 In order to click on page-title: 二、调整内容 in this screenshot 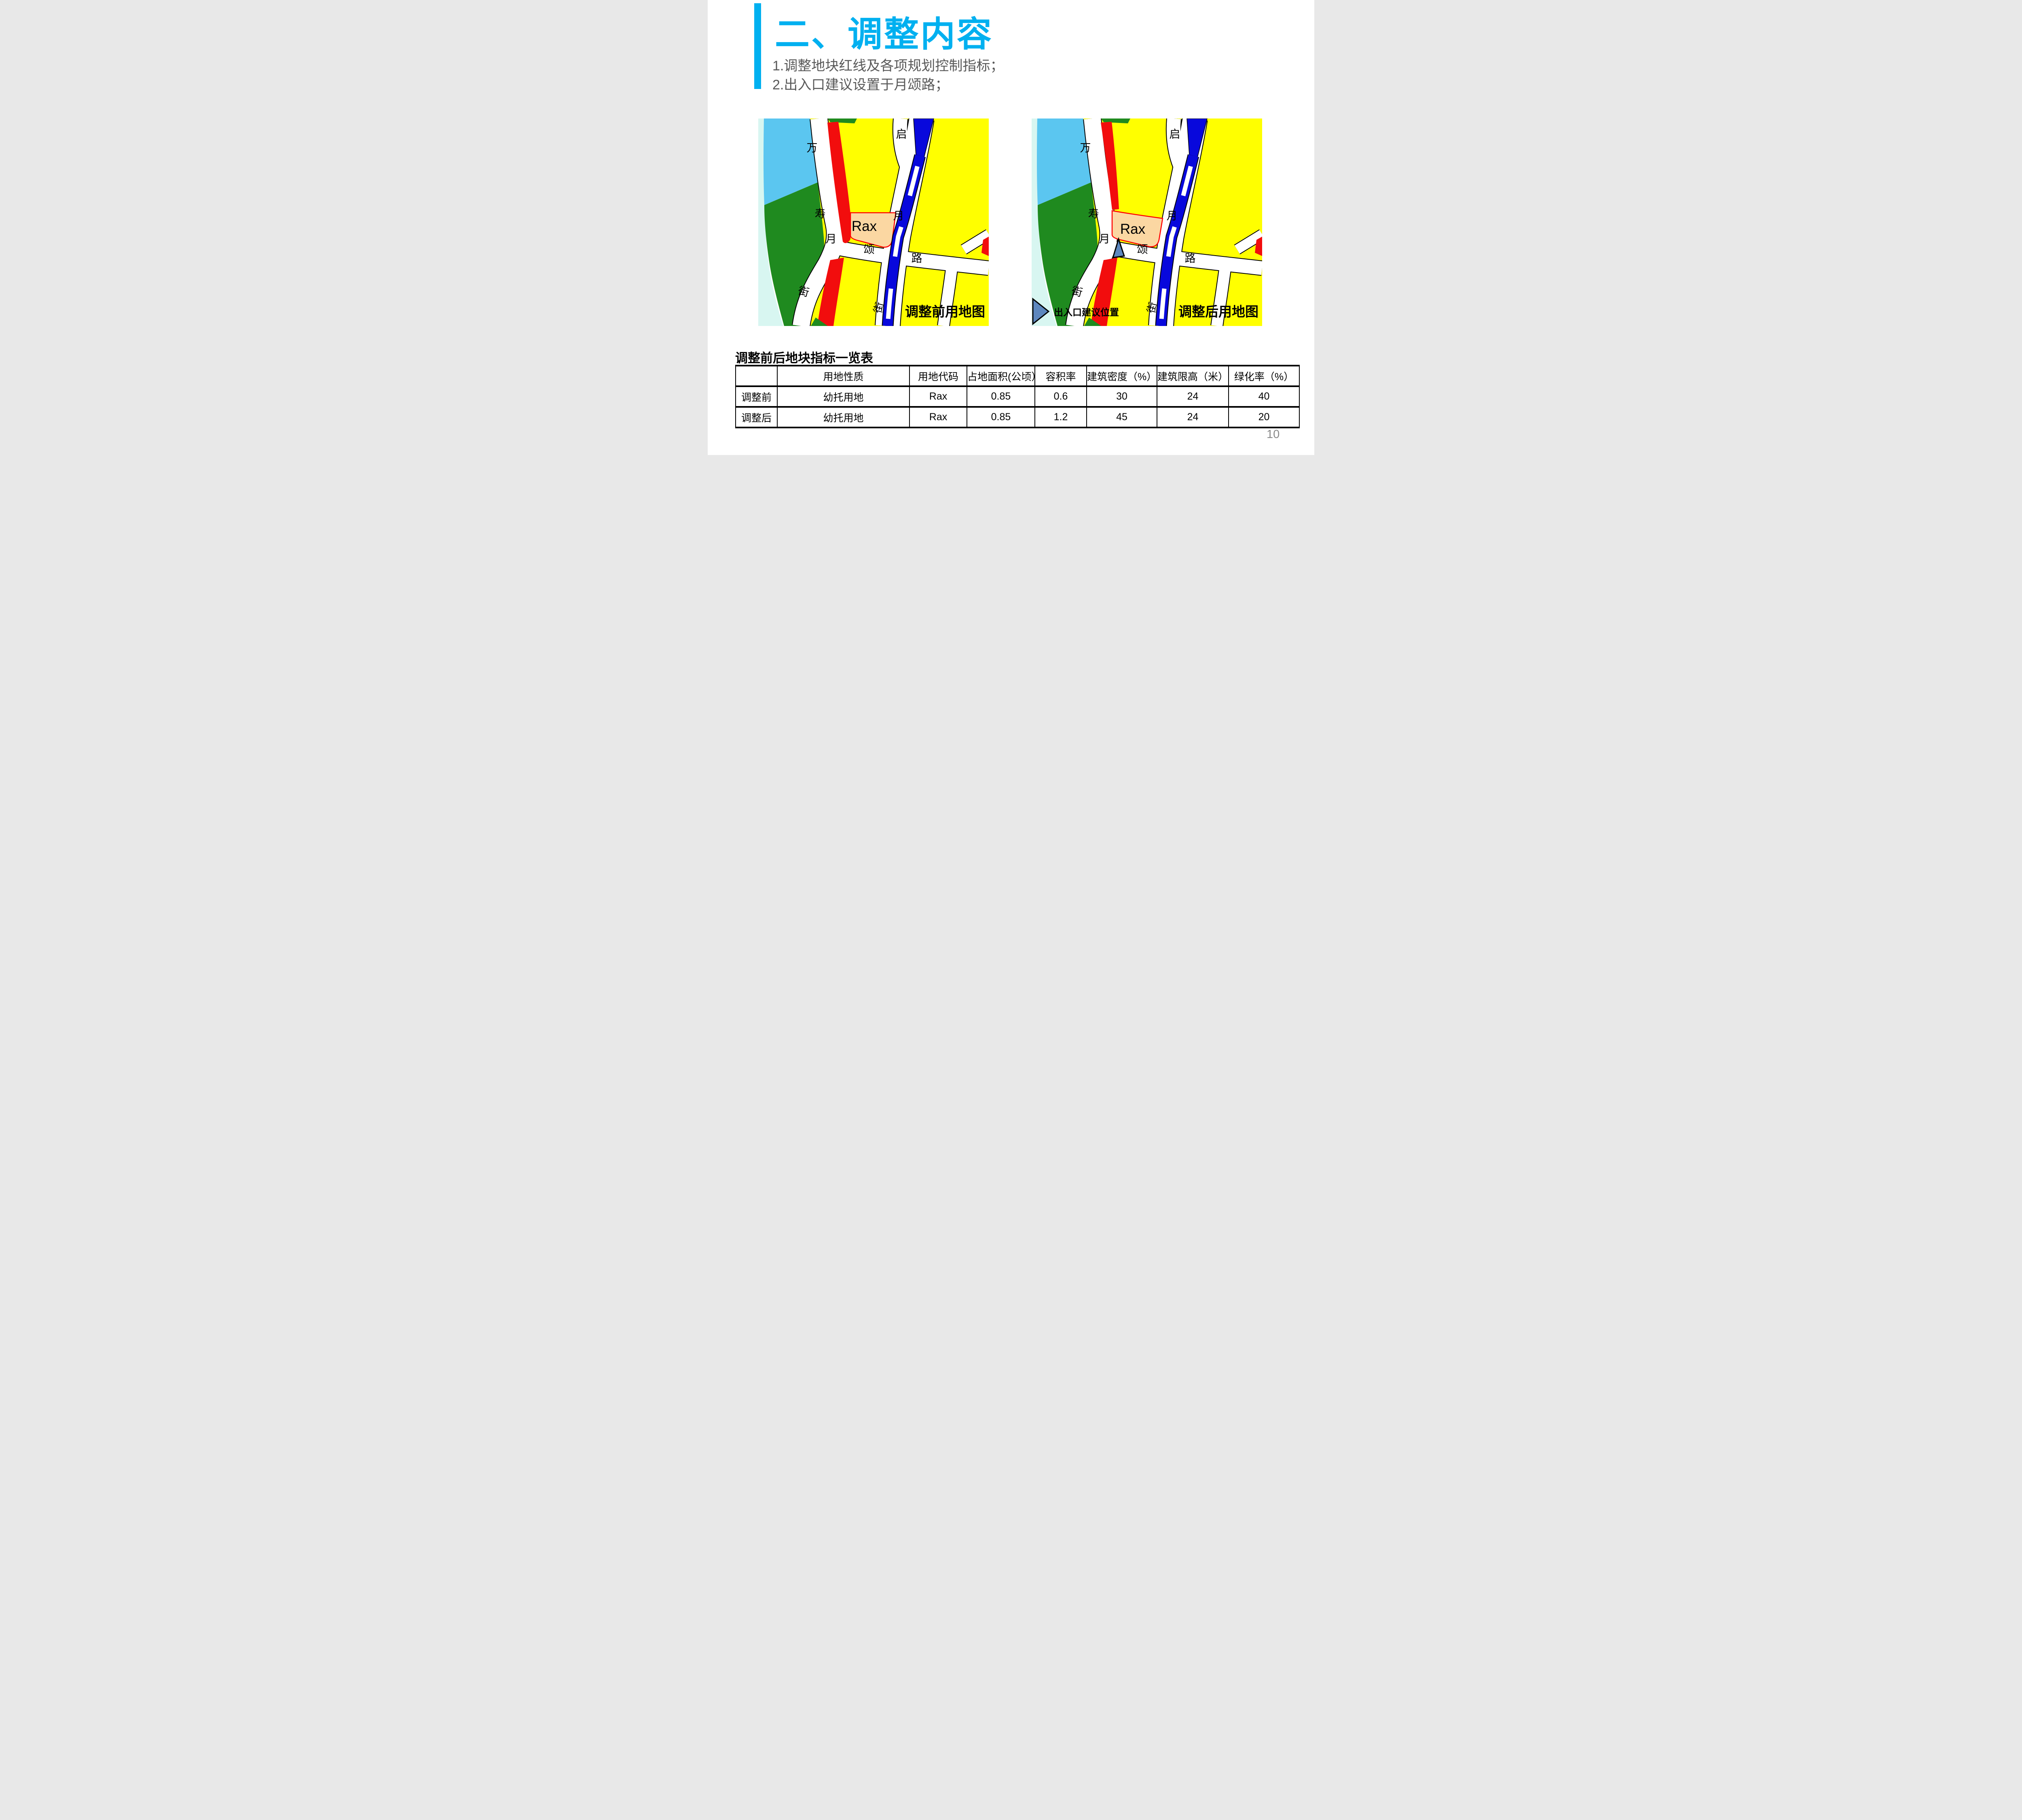, I will do `click(884, 34)`.